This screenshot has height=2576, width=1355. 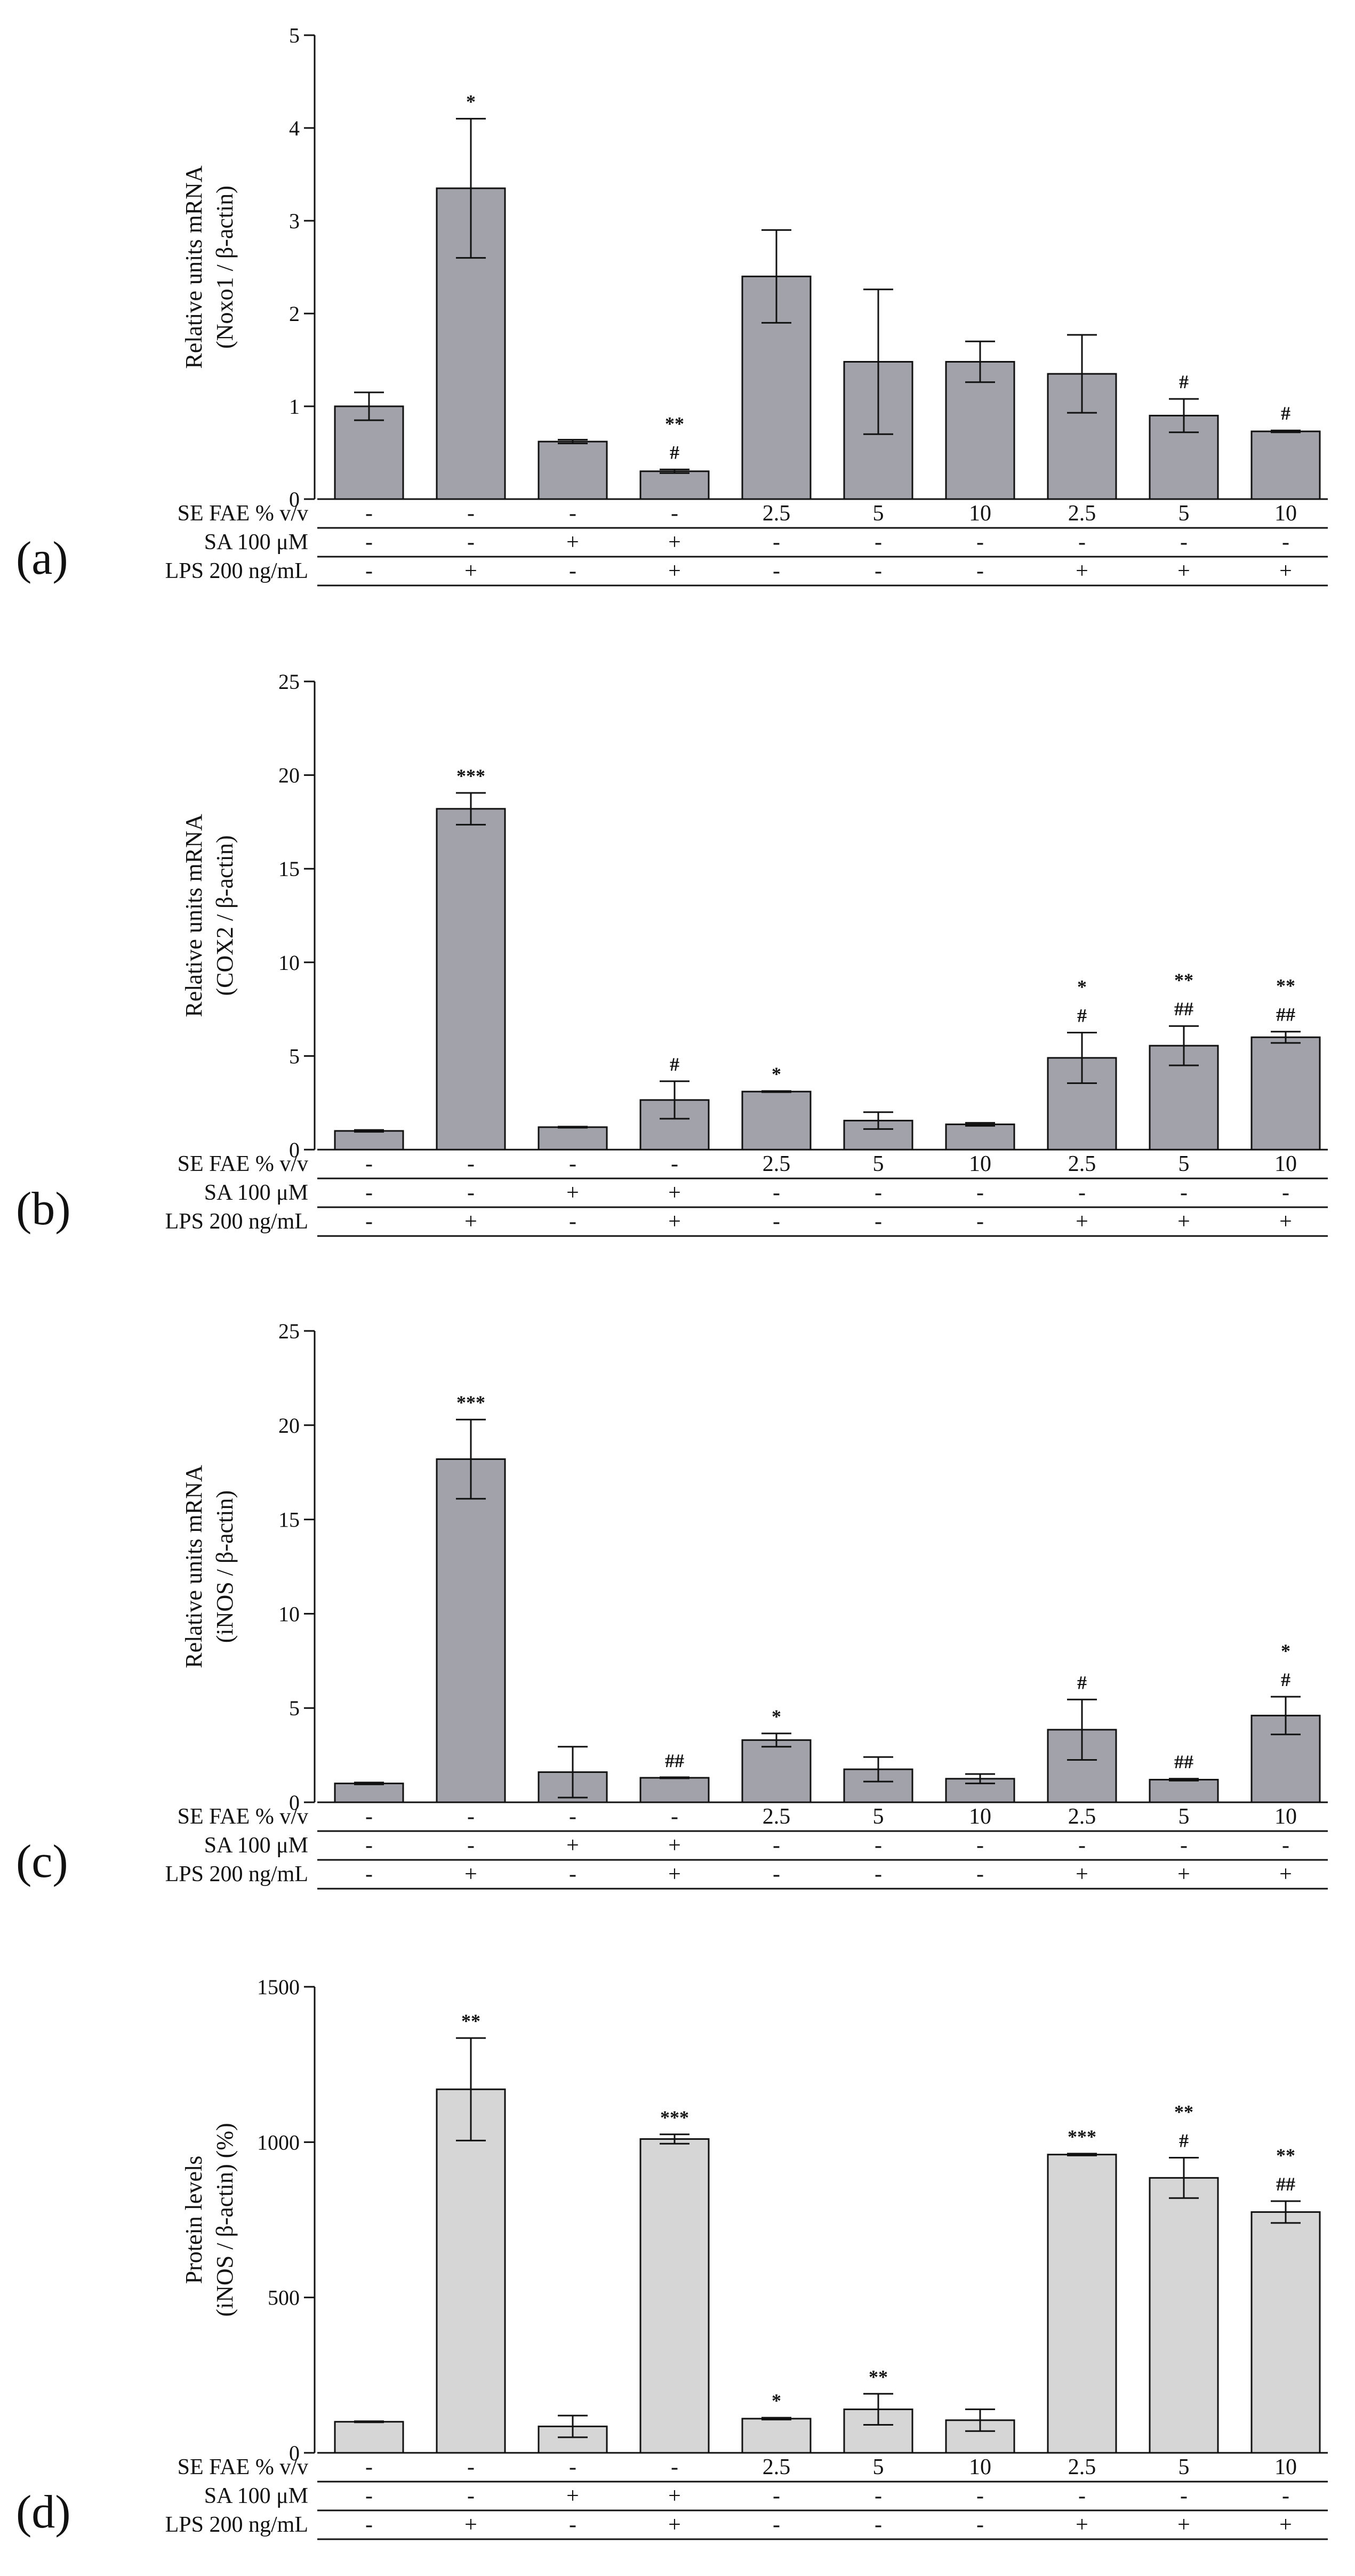 What do you see at coordinates (289, 1331) in the screenshot?
I see `y-tick-label: 25` at bounding box center [289, 1331].